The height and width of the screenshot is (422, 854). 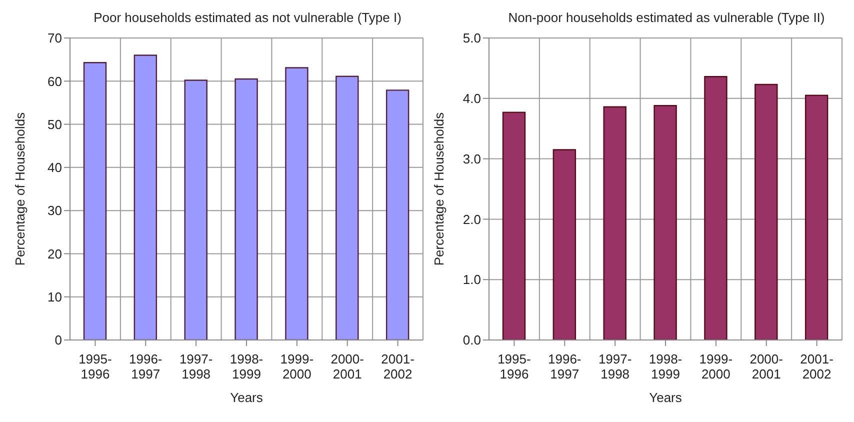 What do you see at coordinates (666, 17) in the screenshot?
I see `chart-title: Non-poor households estimated as vulnerable (Type II)` at bounding box center [666, 17].